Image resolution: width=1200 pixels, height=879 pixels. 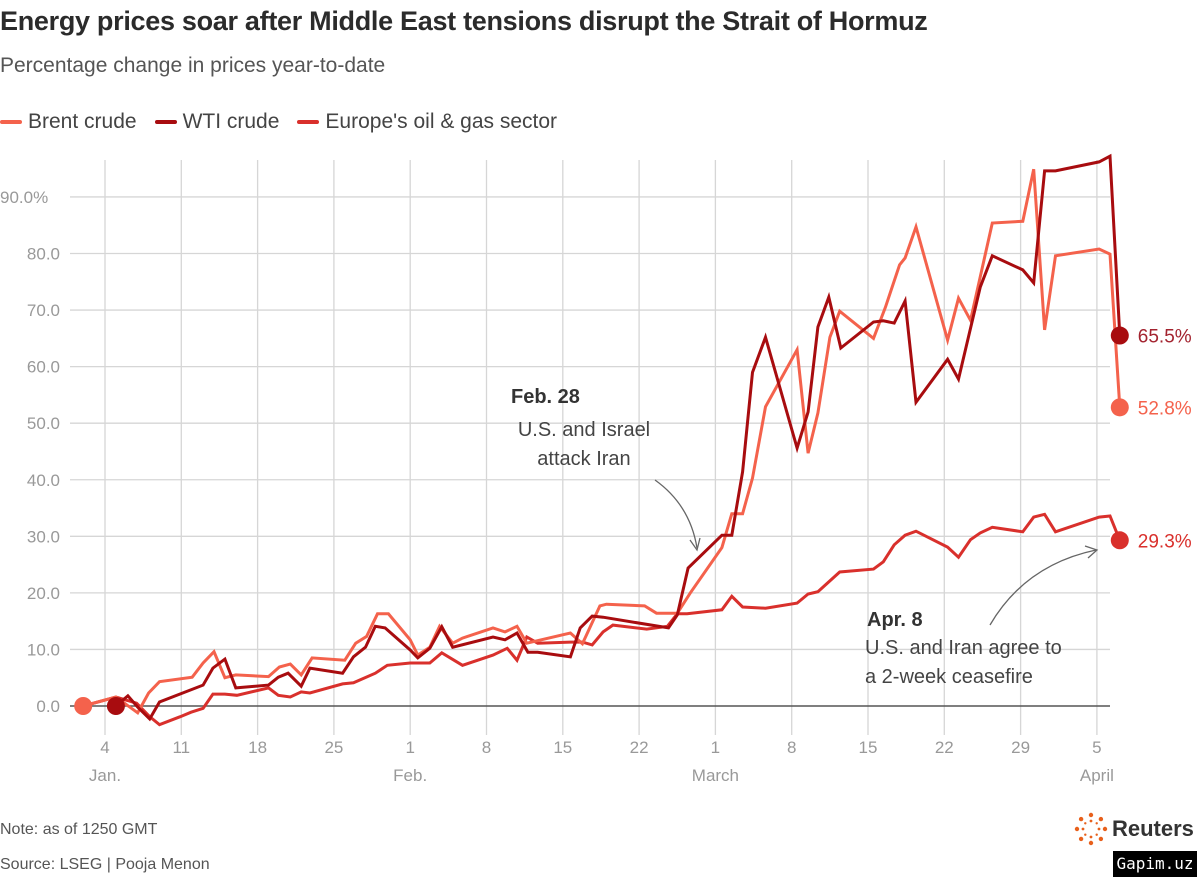 What do you see at coordinates (1097, 775) in the screenshot?
I see `x-month-label: April` at bounding box center [1097, 775].